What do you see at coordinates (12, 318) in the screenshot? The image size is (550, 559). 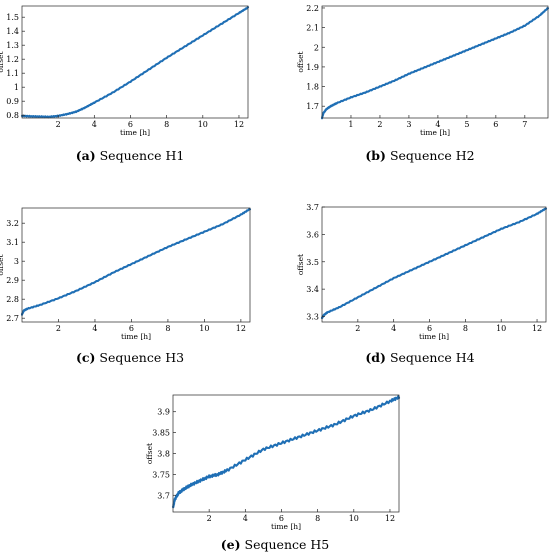 I see `y-tick-label-c: 2.7` at bounding box center [12, 318].